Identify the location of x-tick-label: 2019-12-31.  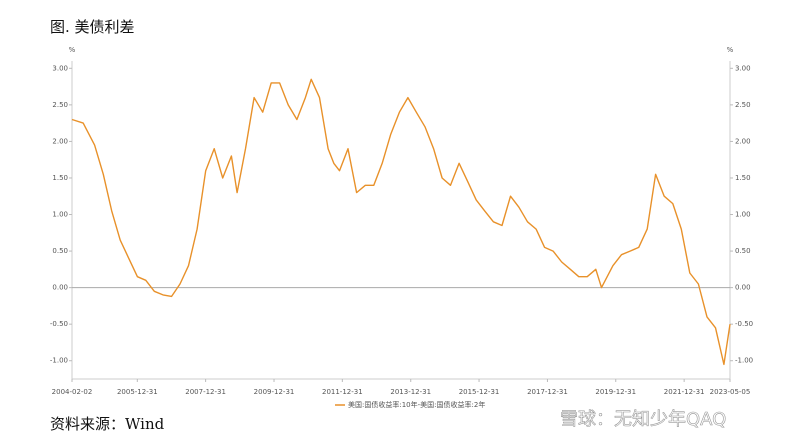
(615, 392).